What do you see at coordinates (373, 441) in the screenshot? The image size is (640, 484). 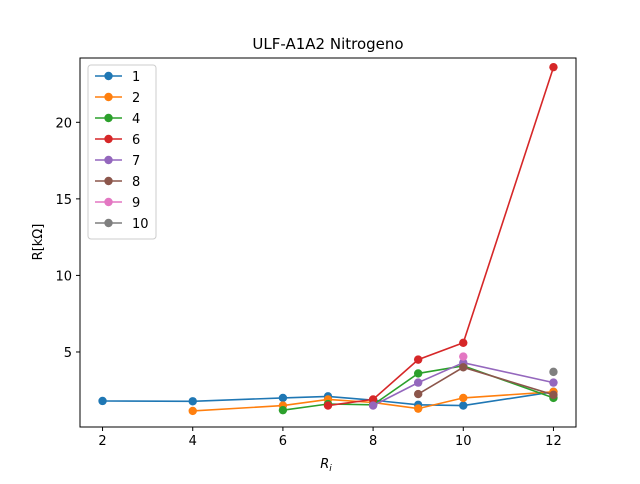 I see `x-tick-label: 8` at bounding box center [373, 441].